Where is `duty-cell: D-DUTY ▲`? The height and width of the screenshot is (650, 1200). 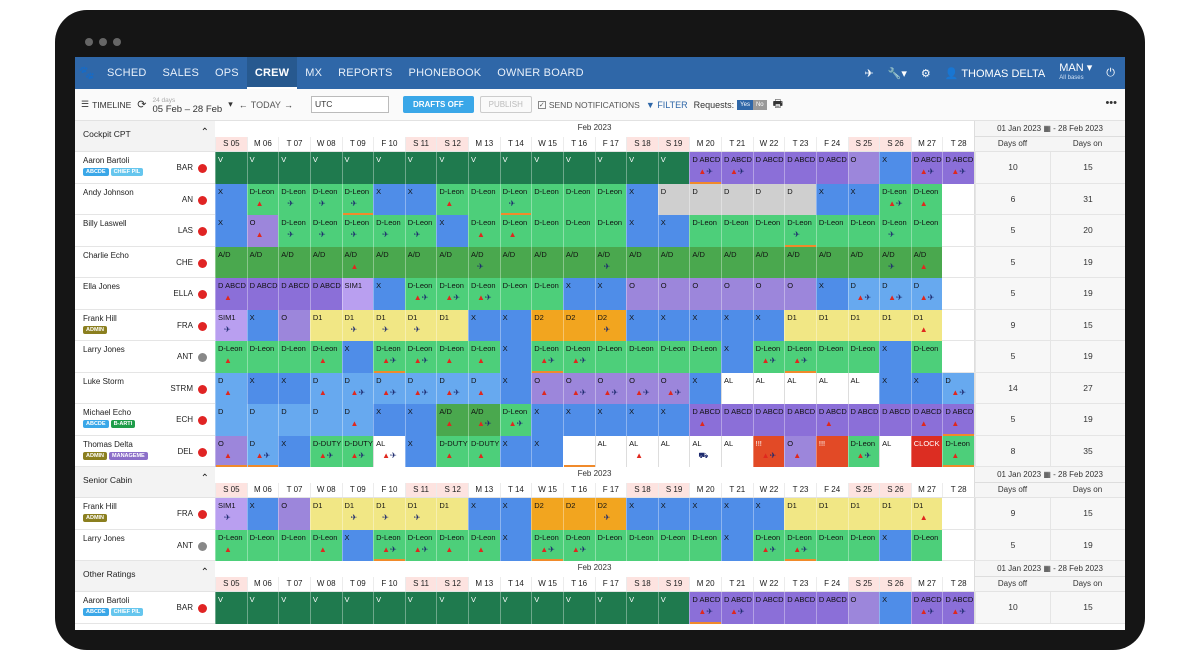
duty-cell: D-DUTY ▲ is located at coordinates (452, 451).